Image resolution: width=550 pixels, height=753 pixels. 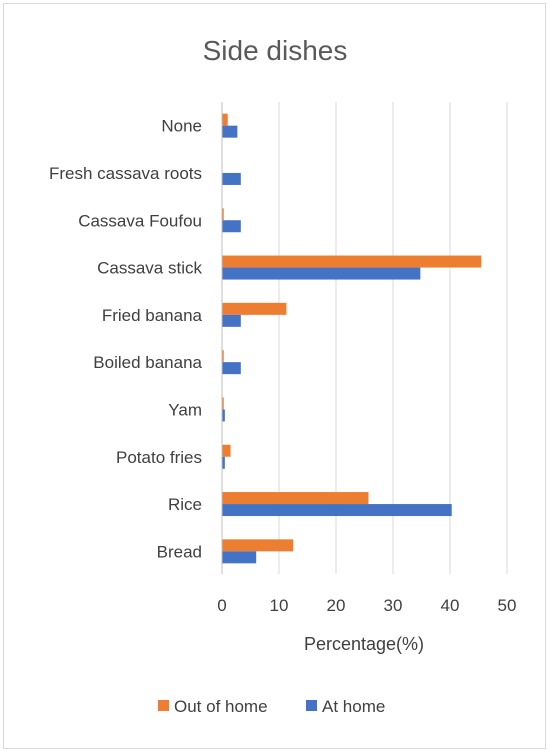 I want to click on x-tick-label: 50, so click(x=507, y=605).